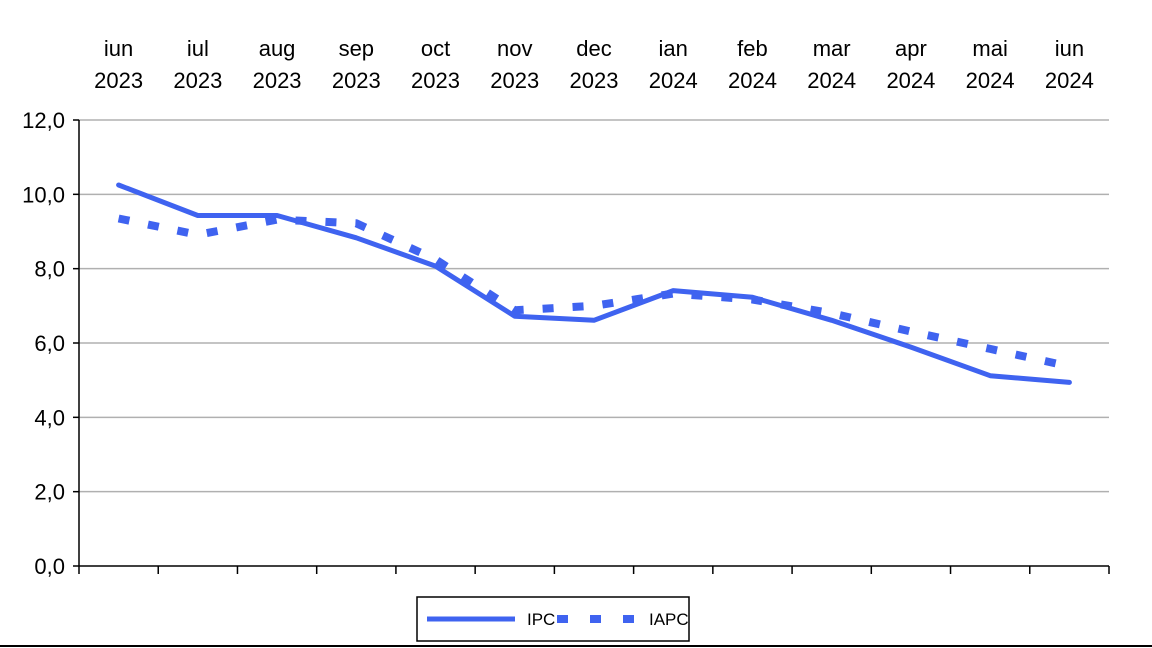 Image resolution: width=1152 pixels, height=648 pixels. I want to click on y-tick-label: 8,0, so click(49, 269).